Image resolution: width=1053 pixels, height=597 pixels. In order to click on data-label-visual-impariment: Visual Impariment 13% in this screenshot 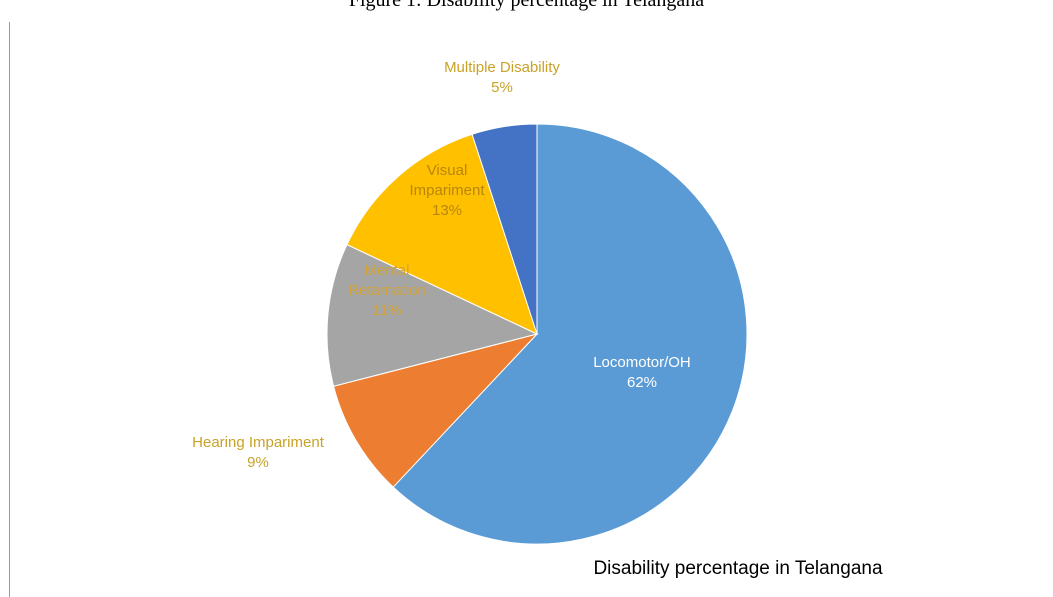, I will do `click(447, 190)`.